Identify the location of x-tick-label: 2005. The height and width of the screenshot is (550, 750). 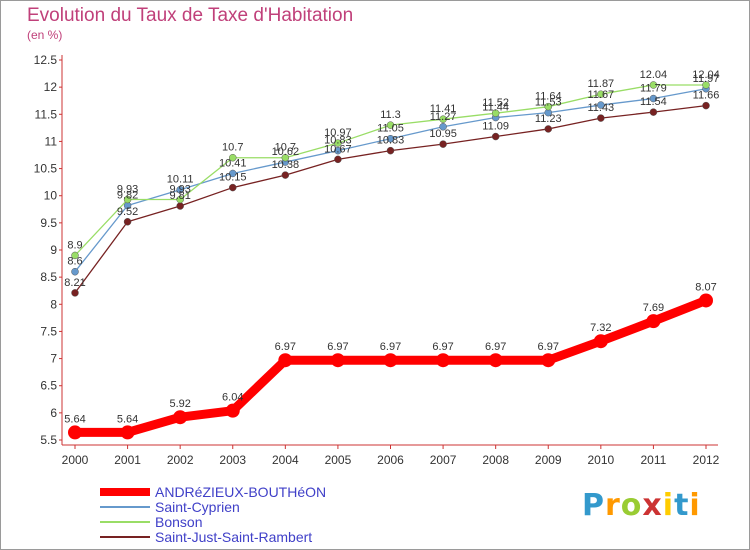
(338, 460).